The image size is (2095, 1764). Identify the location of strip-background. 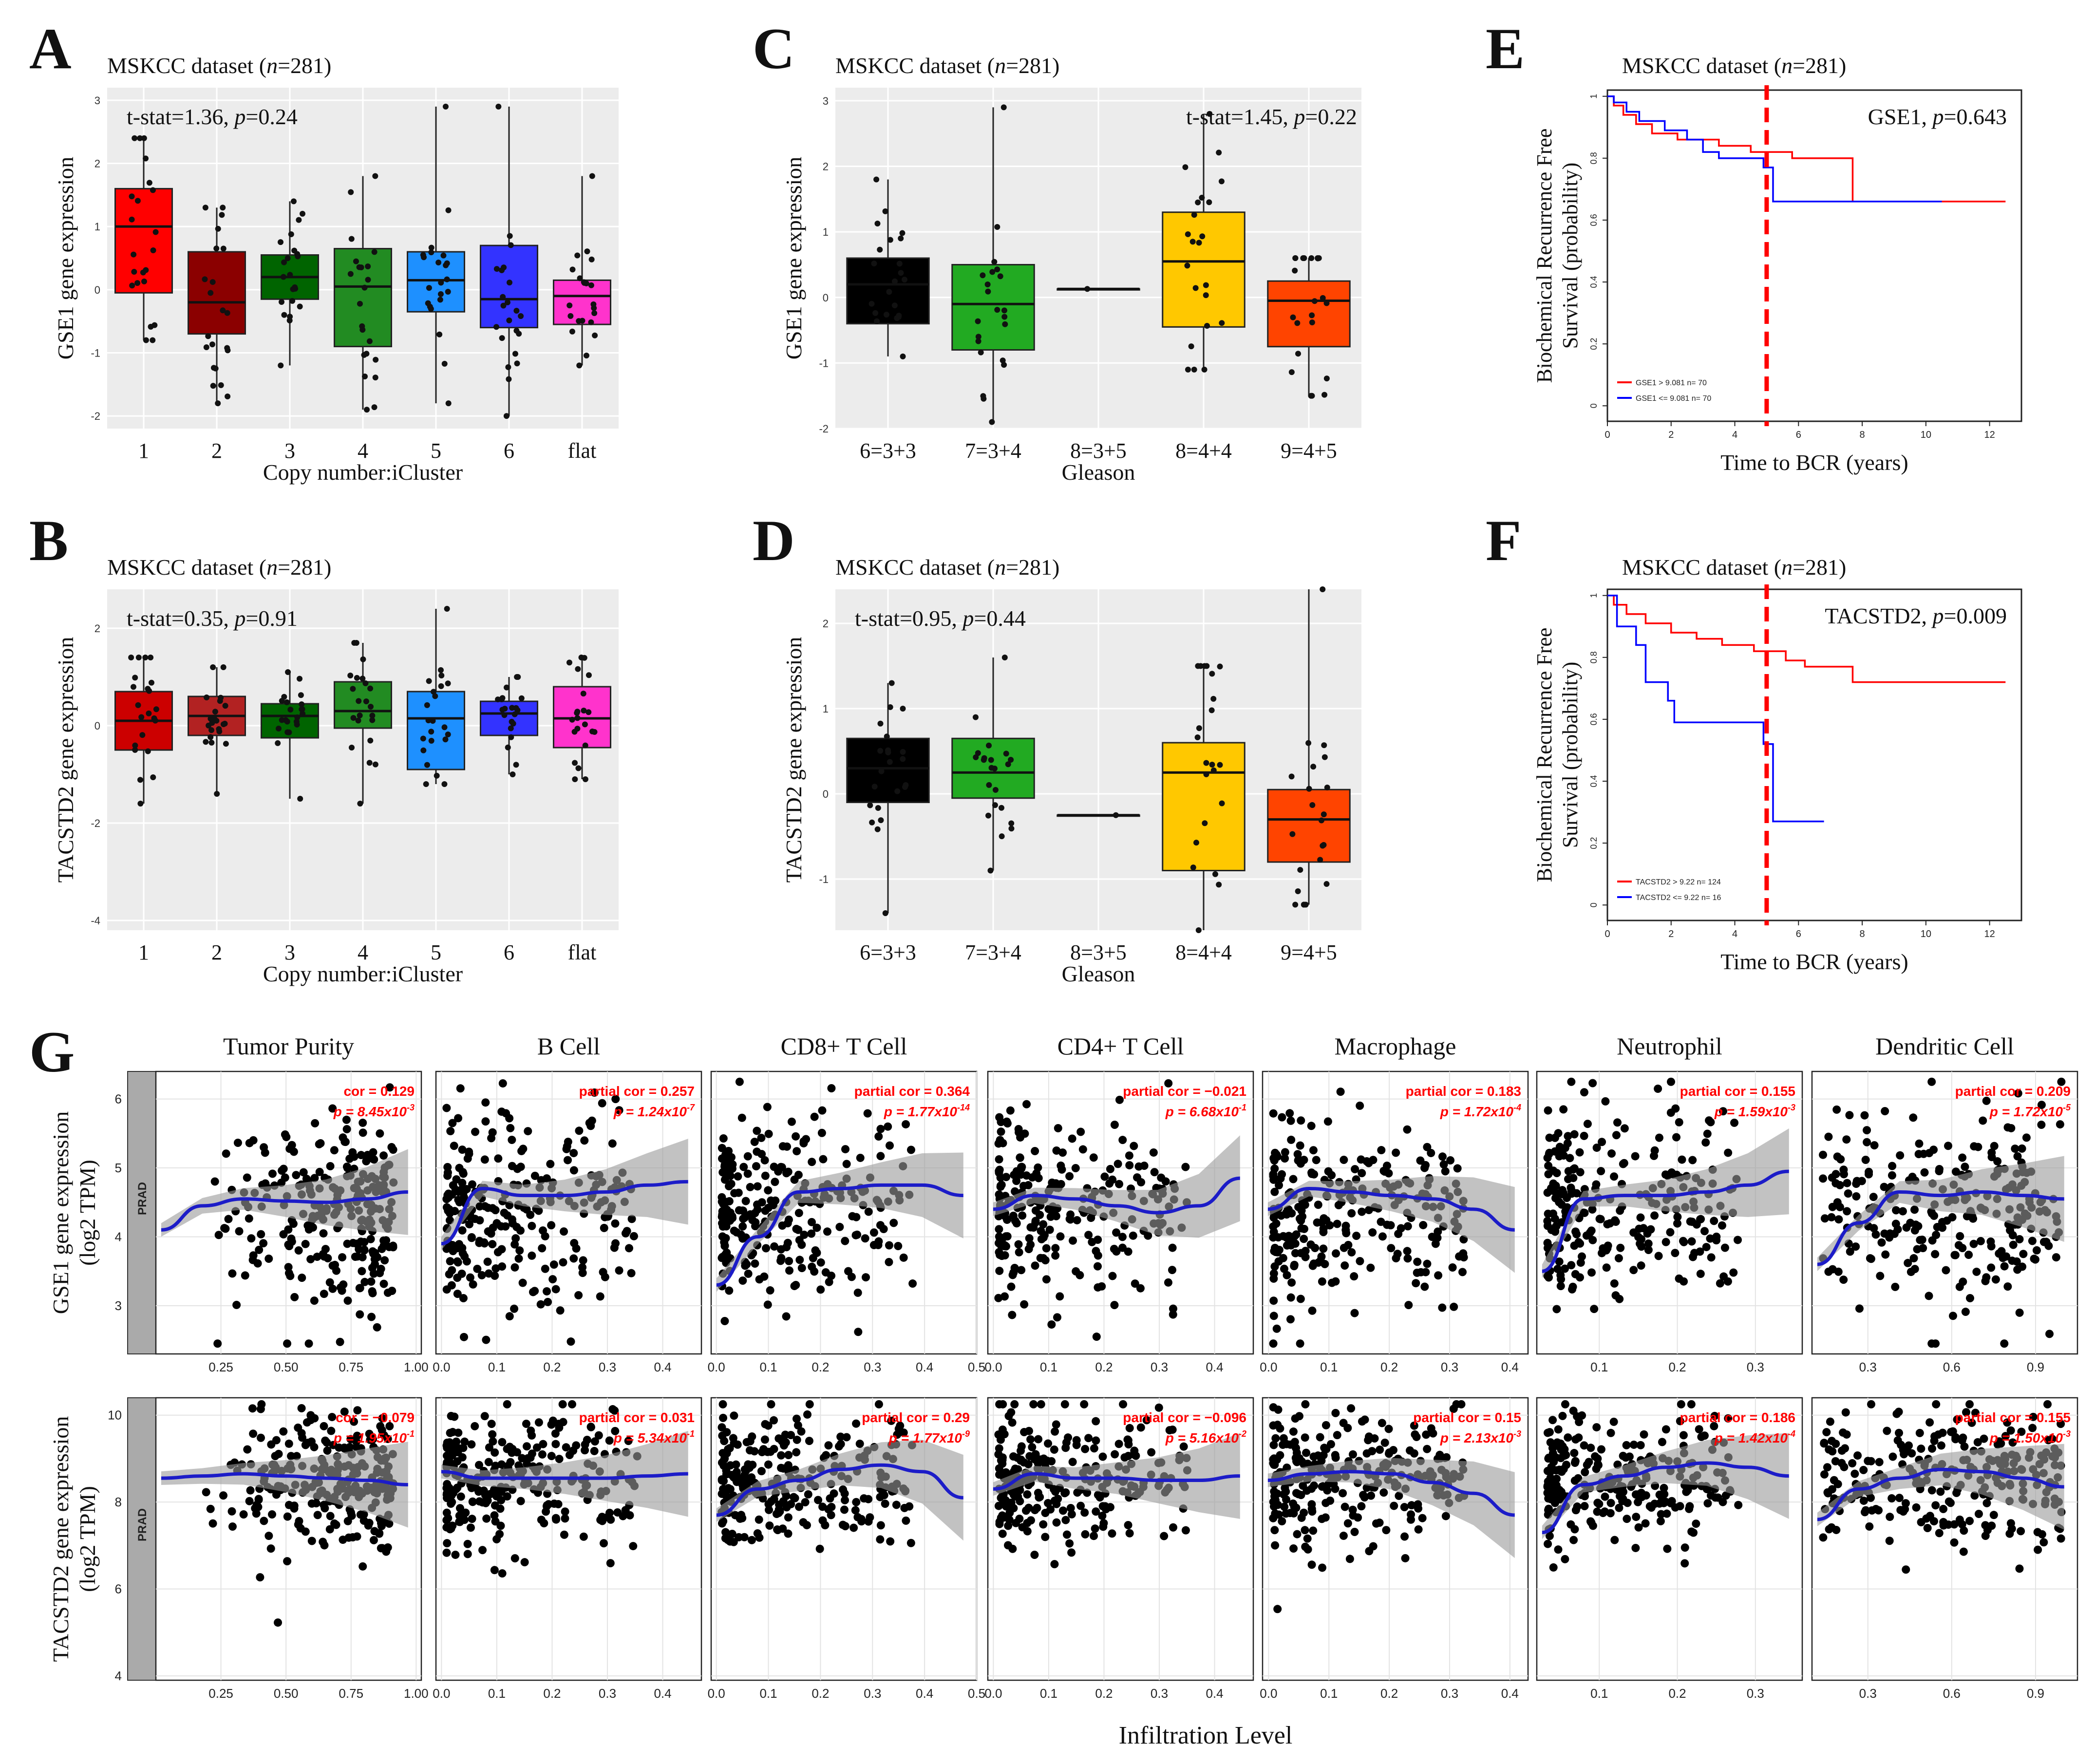
(141, 1212).